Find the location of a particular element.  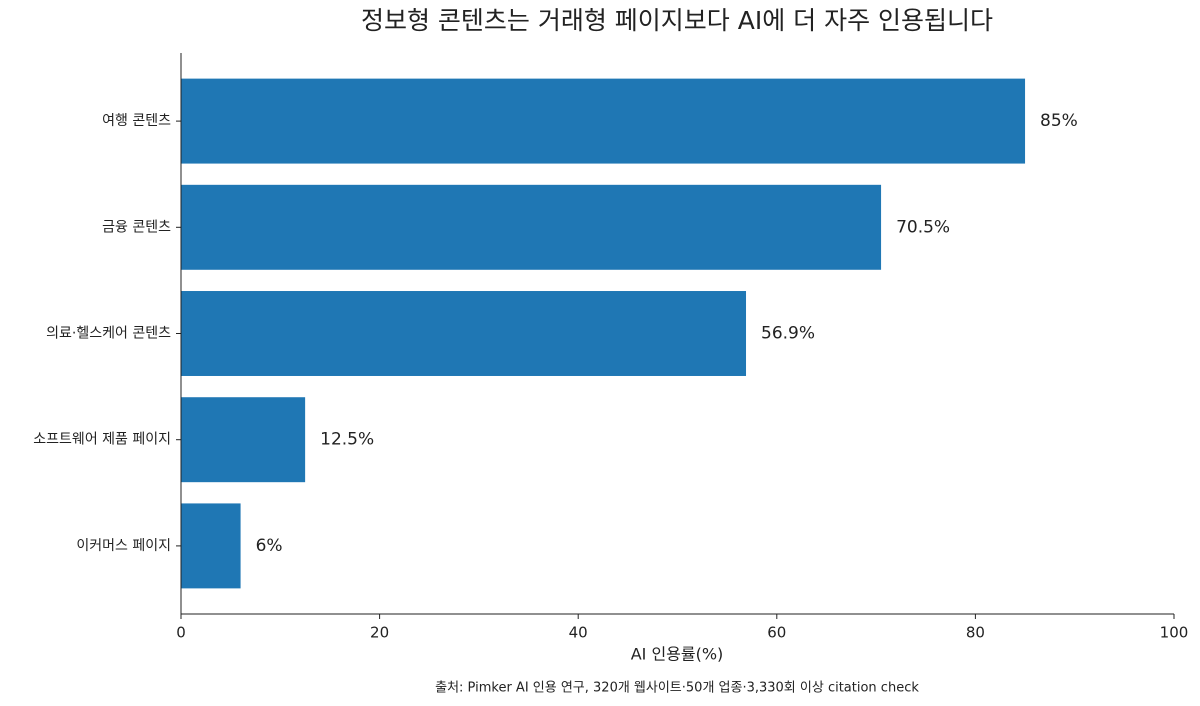

value-label: 12.5% is located at coordinates (347, 440).